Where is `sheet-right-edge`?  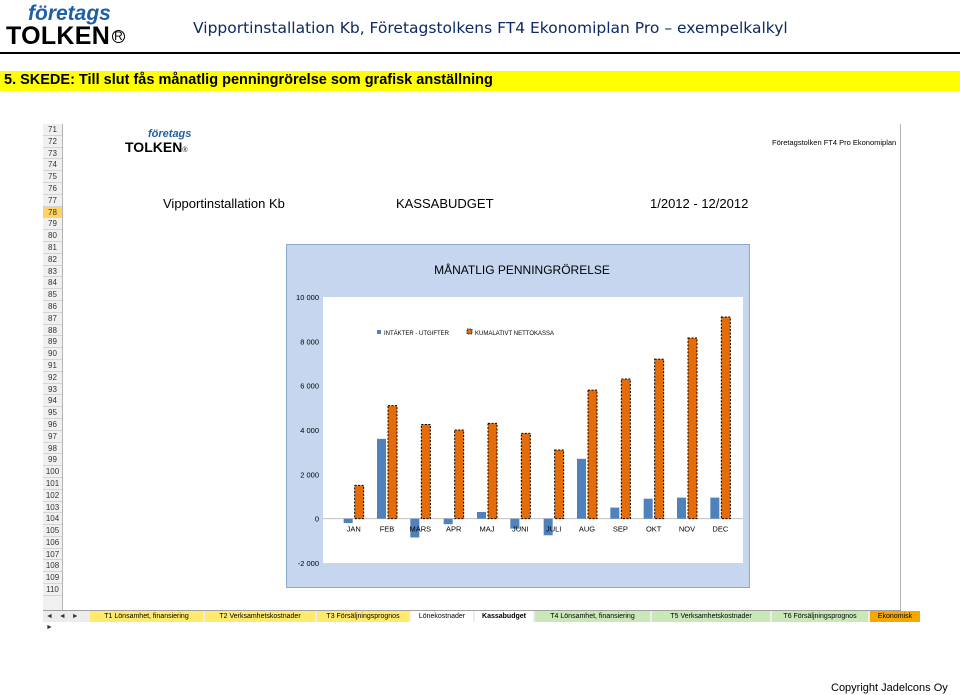 sheet-right-edge is located at coordinates (900, 367).